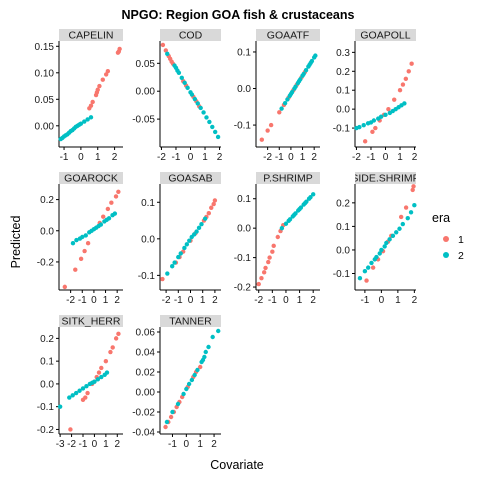 The height and width of the screenshot is (480, 480). What do you see at coordinates (343, 203) in the screenshot?
I see `y-tick-label-side-shrimp: 0.2` at bounding box center [343, 203].